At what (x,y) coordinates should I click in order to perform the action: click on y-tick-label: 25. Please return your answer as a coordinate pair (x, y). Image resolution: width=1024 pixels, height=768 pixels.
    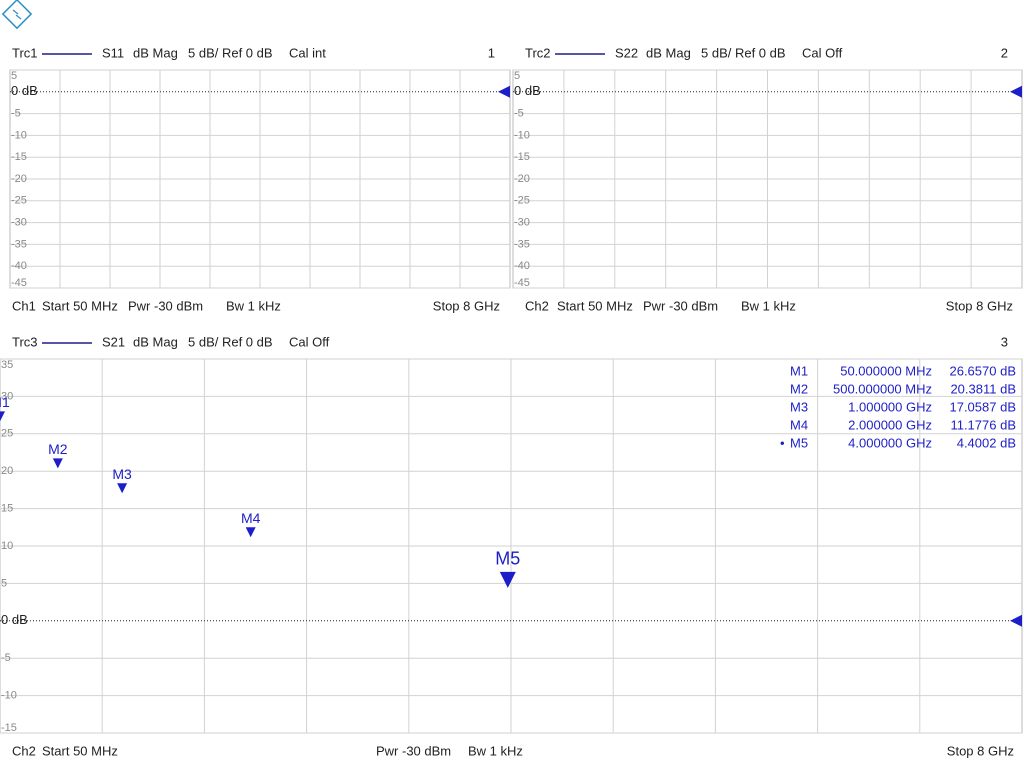
    Looking at the image, I should click on (7, 434).